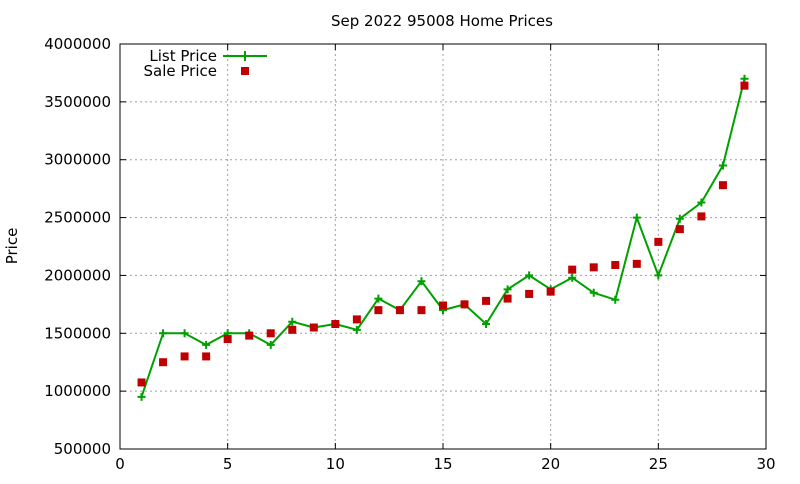 The height and width of the screenshot is (484, 800). What do you see at coordinates (183, 56) in the screenshot?
I see `legend-label-list-price: List Price` at bounding box center [183, 56].